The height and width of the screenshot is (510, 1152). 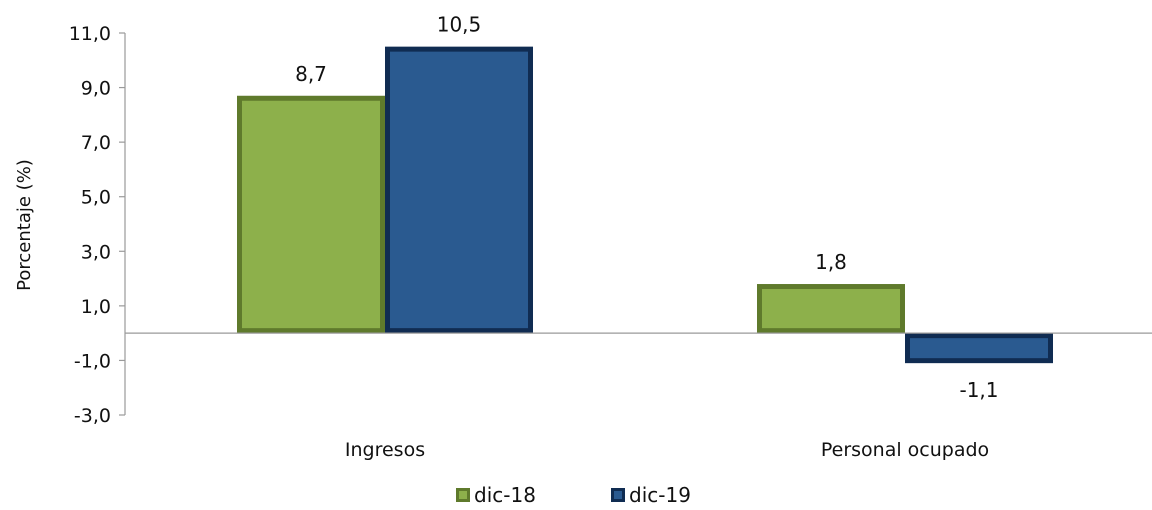 I want to click on legend-item-dic-19: dic-19, so click(x=651, y=495).